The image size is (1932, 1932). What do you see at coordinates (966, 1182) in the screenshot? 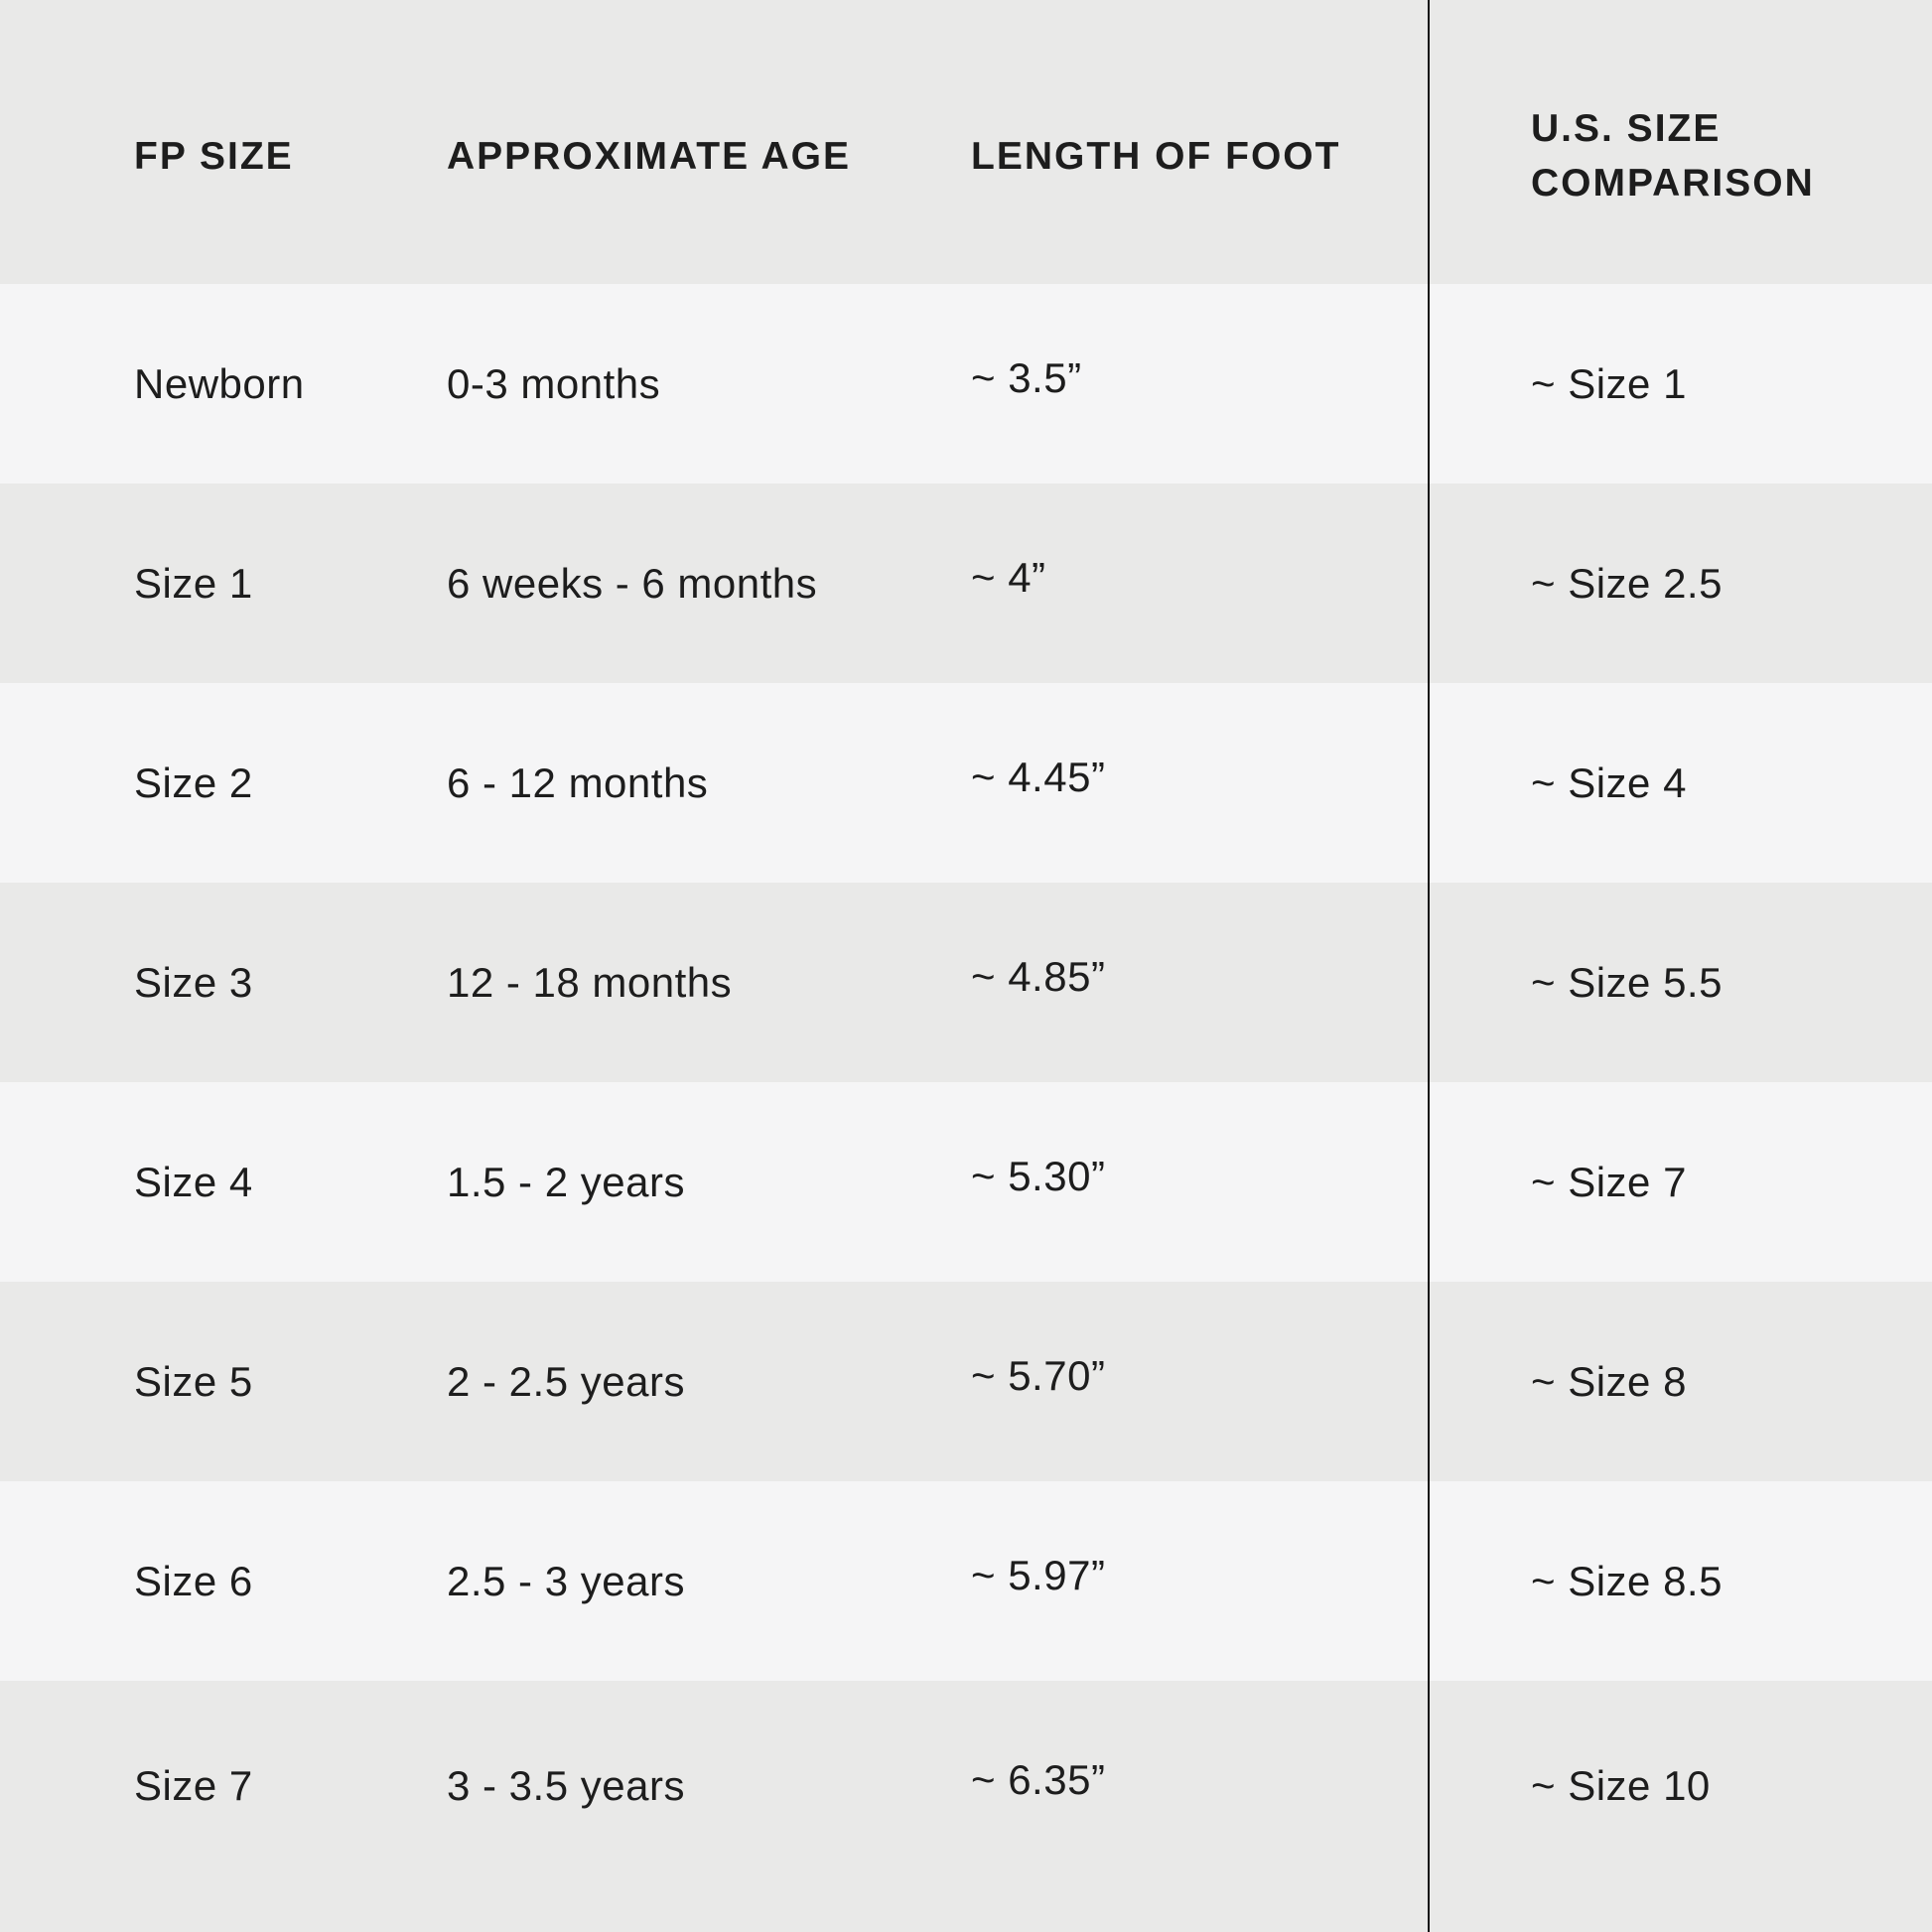
I see `table-row: Size 4 1.5 - 2 years ~ 5.30” ~ Size 7` at bounding box center [966, 1182].